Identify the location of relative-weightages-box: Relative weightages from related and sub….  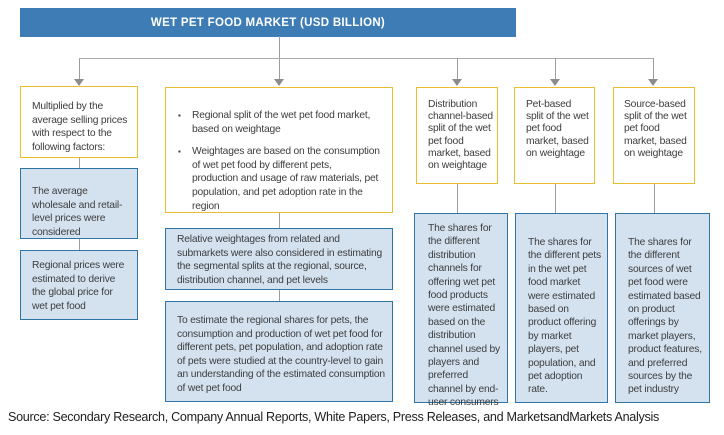
(279, 259).